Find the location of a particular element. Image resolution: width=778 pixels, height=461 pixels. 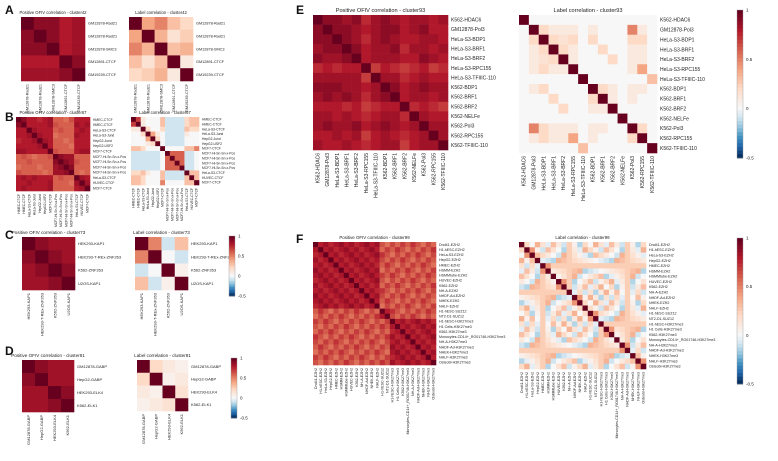

column-label: HeLa-S3-BDP1 is located at coordinates (544, 173).